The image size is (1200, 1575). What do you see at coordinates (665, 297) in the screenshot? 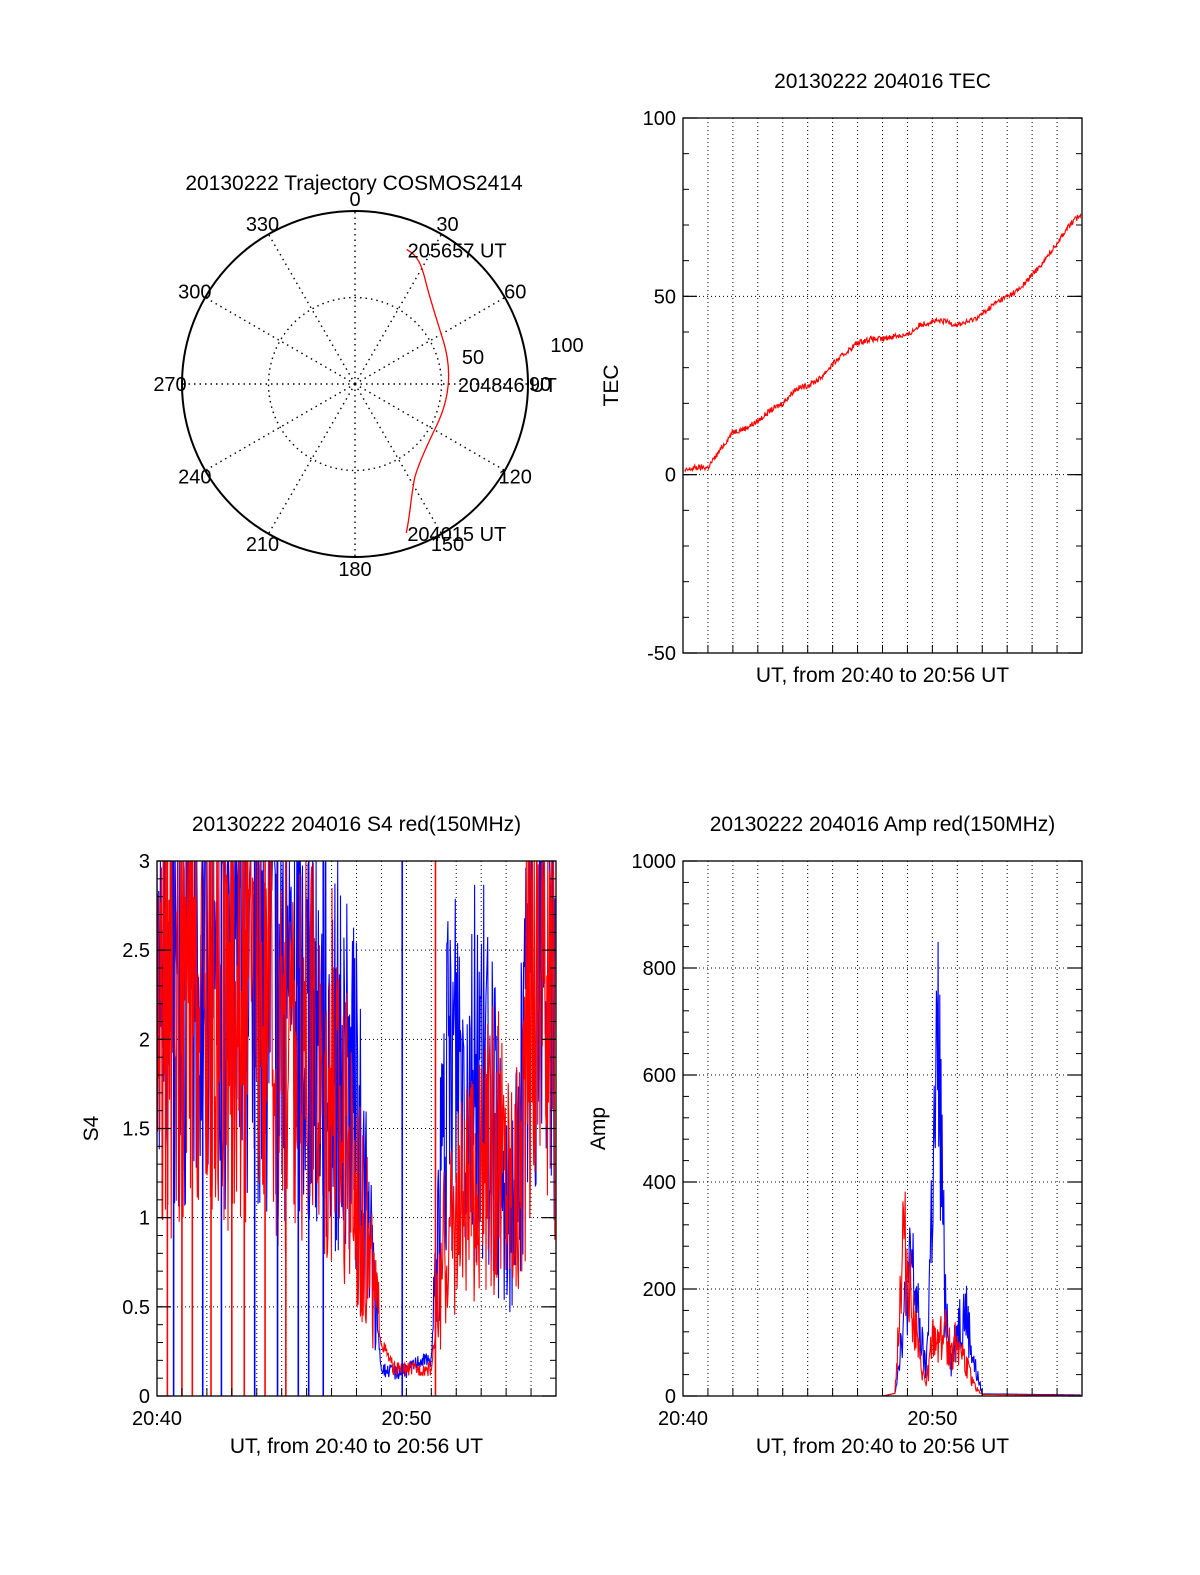
I see `y-tick-label: 50` at bounding box center [665, 297].